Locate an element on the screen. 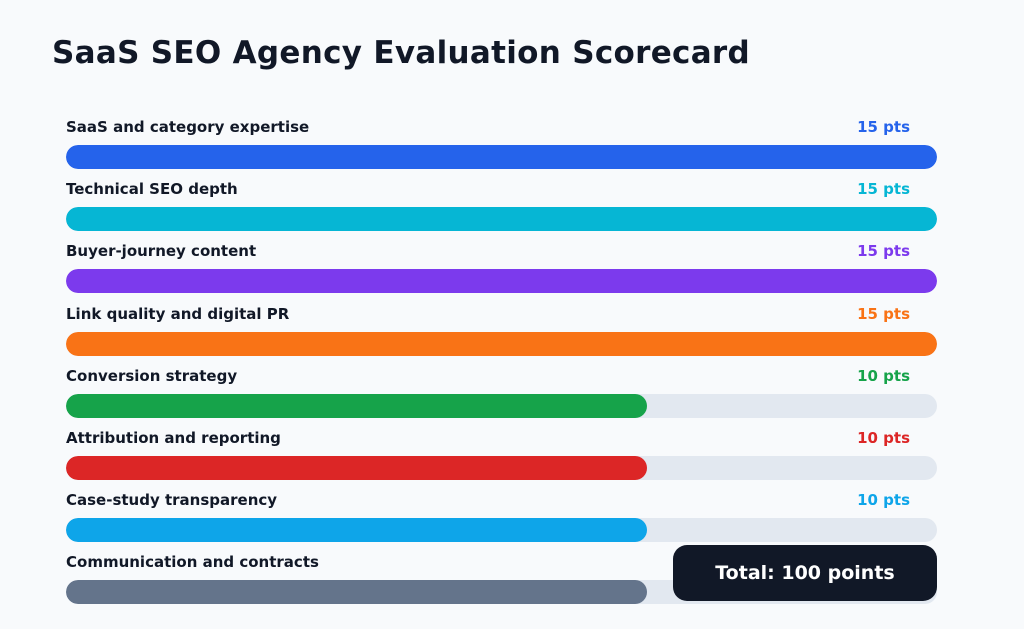  chart-title: SaaS SEO Agency Evaluation Scorecard is located at coordinates (401, 53).